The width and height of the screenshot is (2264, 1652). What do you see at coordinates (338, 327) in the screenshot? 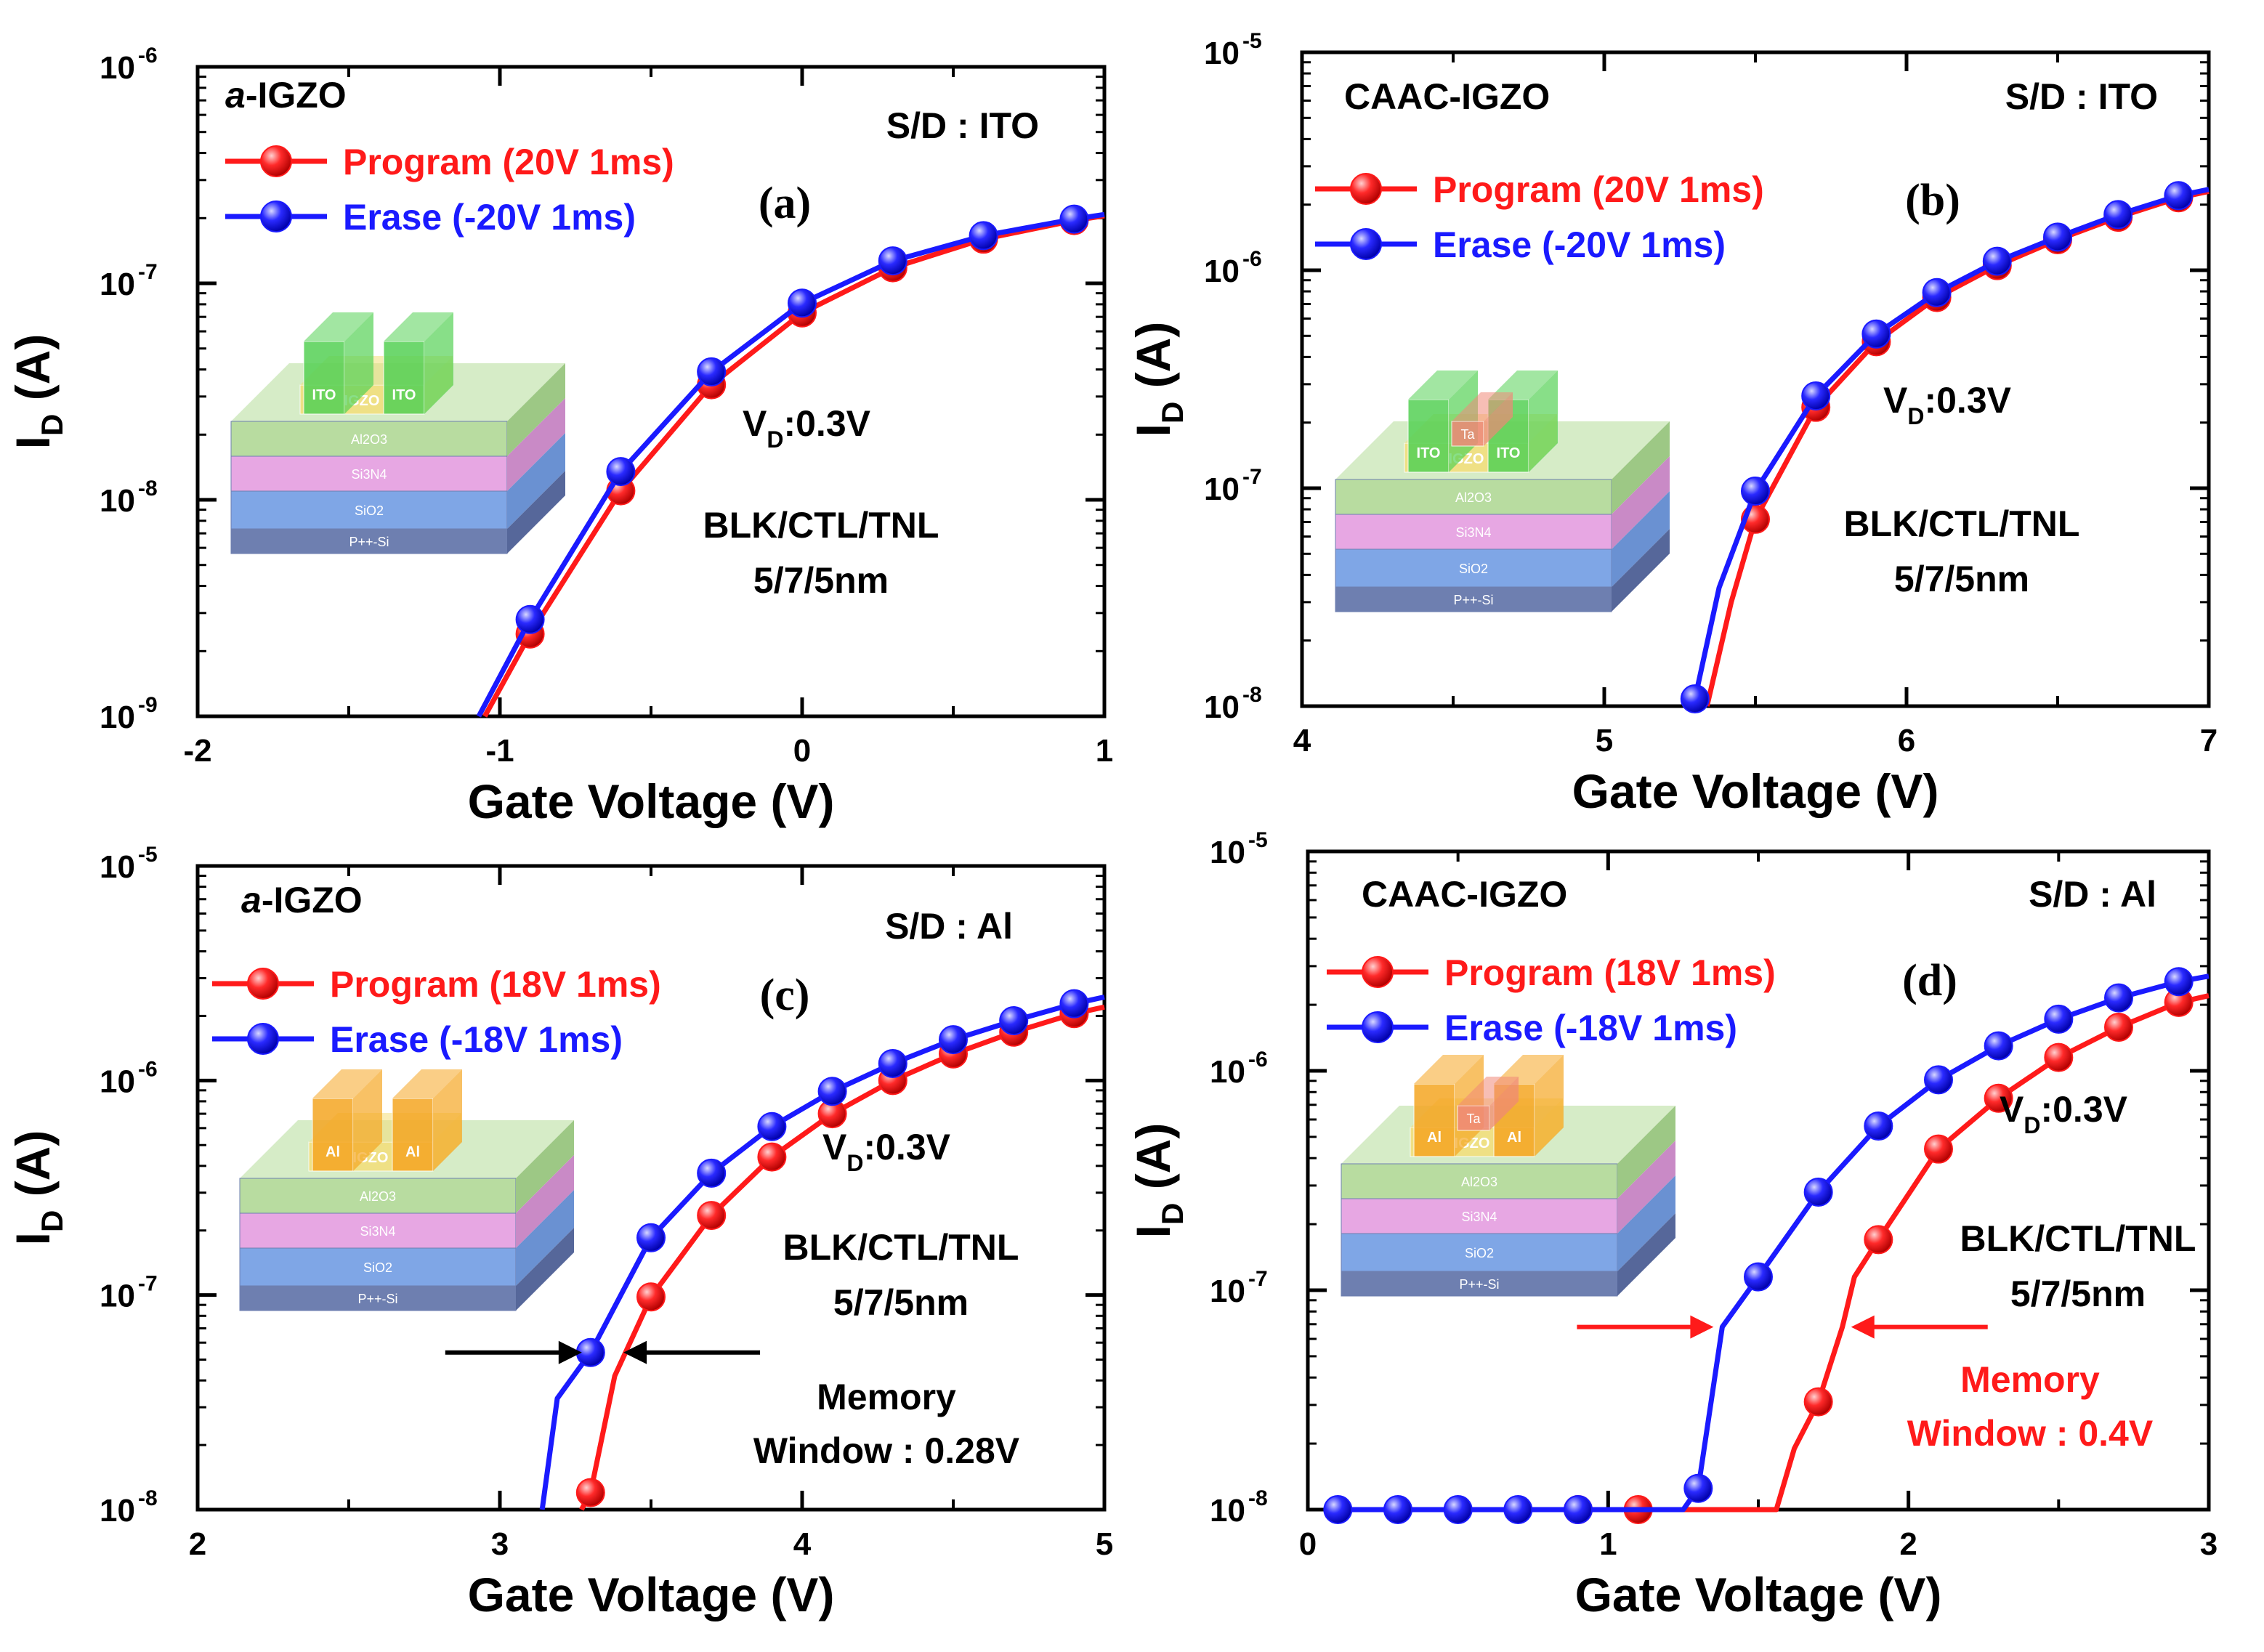
I see `source-electrode-top` at bounding box center [338, 327].